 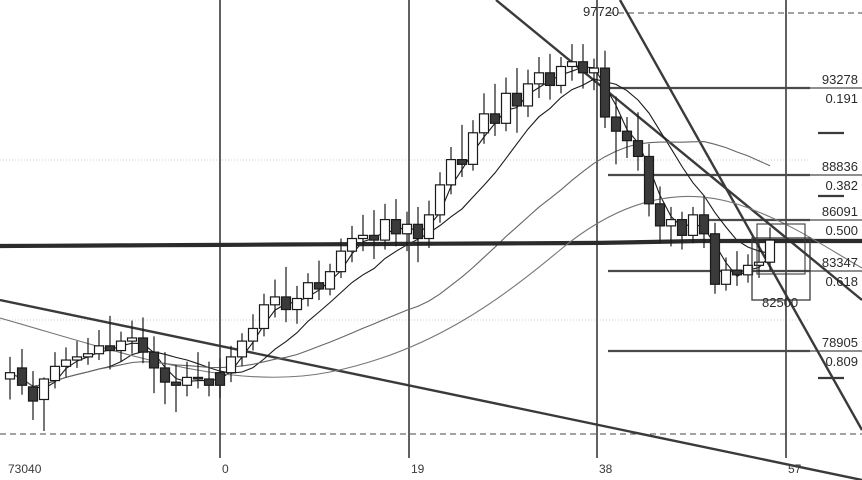 What do you see at coordinates (606, 469) in the screenshot?
I see `x-axis-tick-label: 38` at bounding box center [606, 469].